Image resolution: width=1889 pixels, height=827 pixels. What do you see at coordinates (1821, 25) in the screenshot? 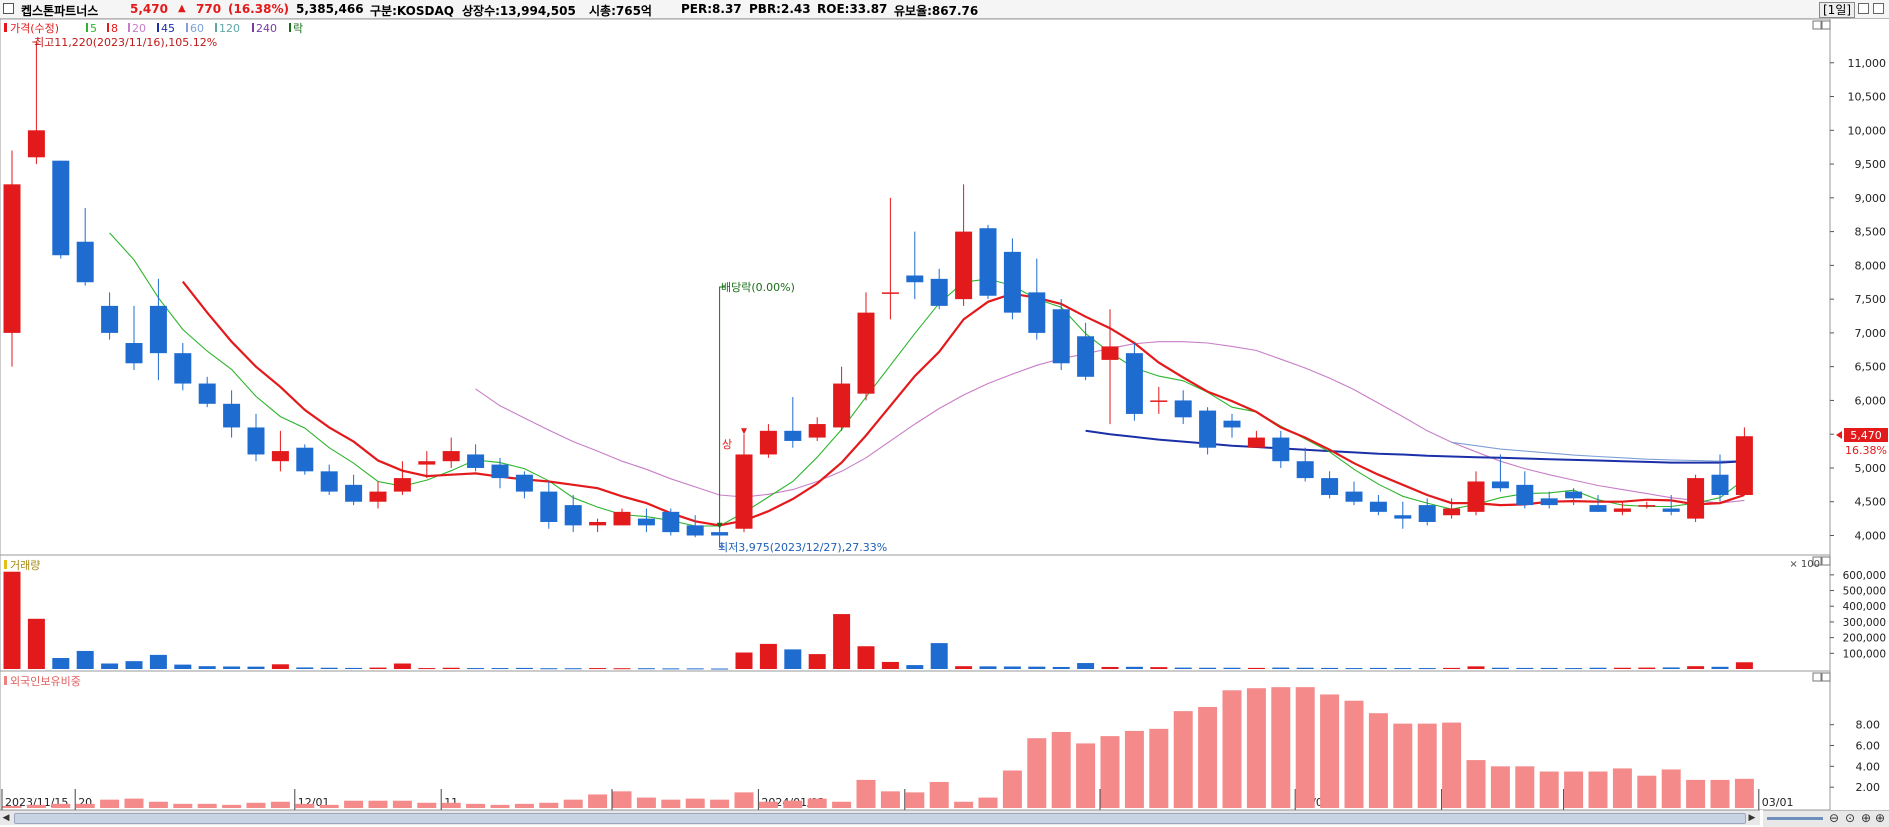
I see `price-panel-controls` at bounding box center [1821, 25].